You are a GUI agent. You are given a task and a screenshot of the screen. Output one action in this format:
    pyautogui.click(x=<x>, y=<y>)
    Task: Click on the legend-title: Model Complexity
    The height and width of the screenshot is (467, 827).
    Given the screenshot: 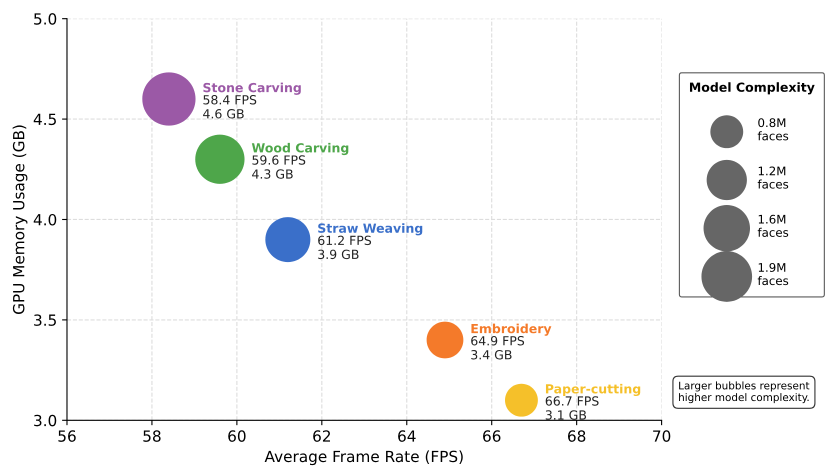 What is the action you would take?
    pyautogui.click(x=752, y=88)
    